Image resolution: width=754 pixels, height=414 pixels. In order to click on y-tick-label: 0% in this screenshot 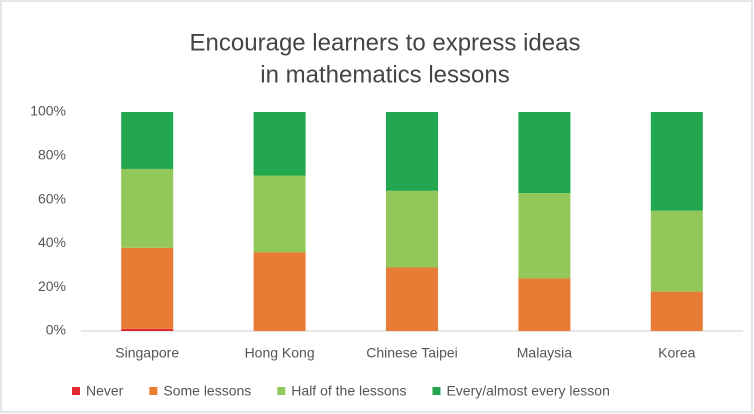, I will do `click(56, 330)`.